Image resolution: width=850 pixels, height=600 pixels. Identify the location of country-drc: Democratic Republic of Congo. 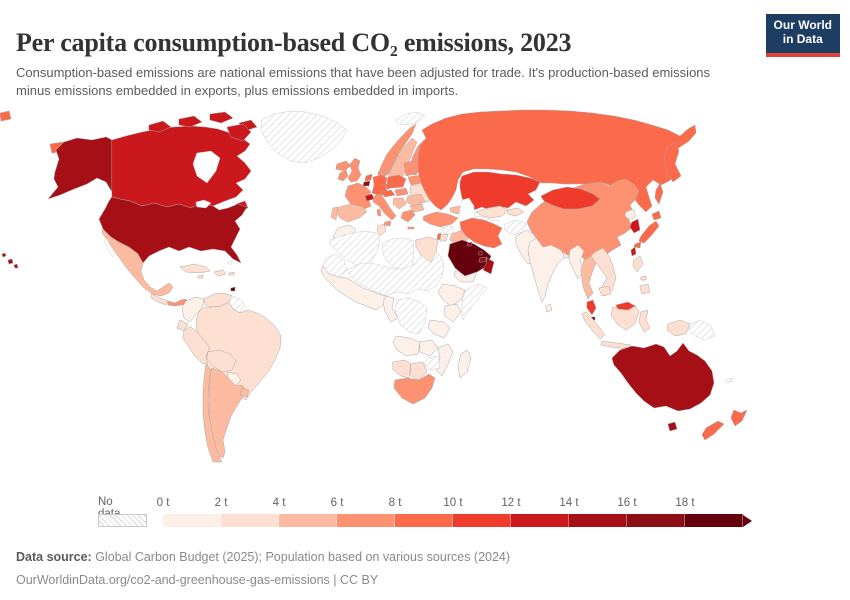
(411, 316).